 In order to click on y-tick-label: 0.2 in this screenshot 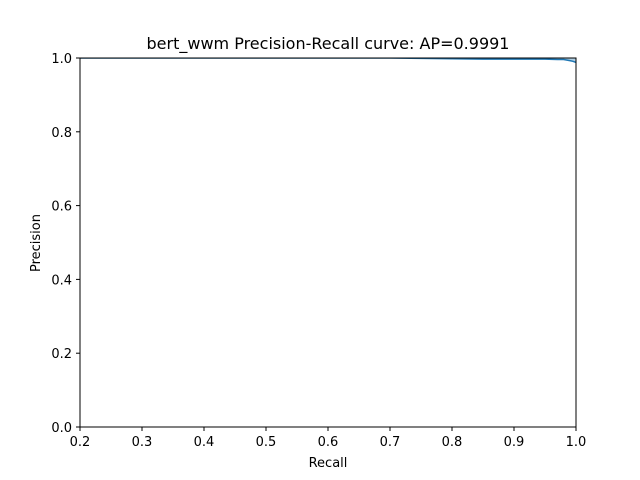, I will do `click(61, 354)`.